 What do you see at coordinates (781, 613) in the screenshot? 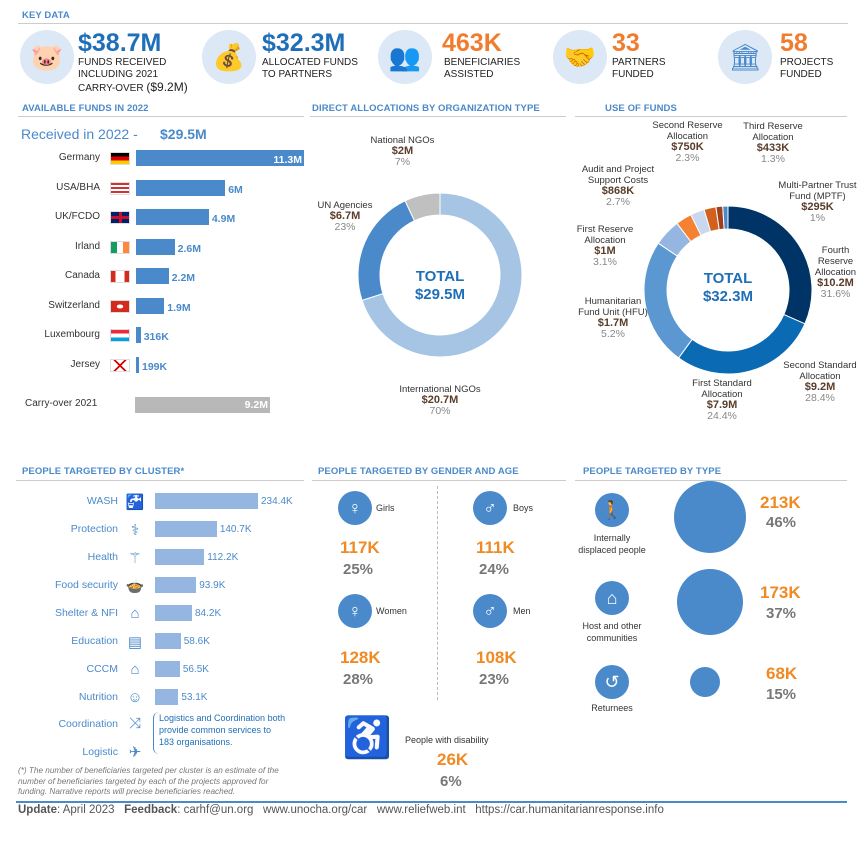
I see `host-percent: 37%` at bounding box center [781, 613].